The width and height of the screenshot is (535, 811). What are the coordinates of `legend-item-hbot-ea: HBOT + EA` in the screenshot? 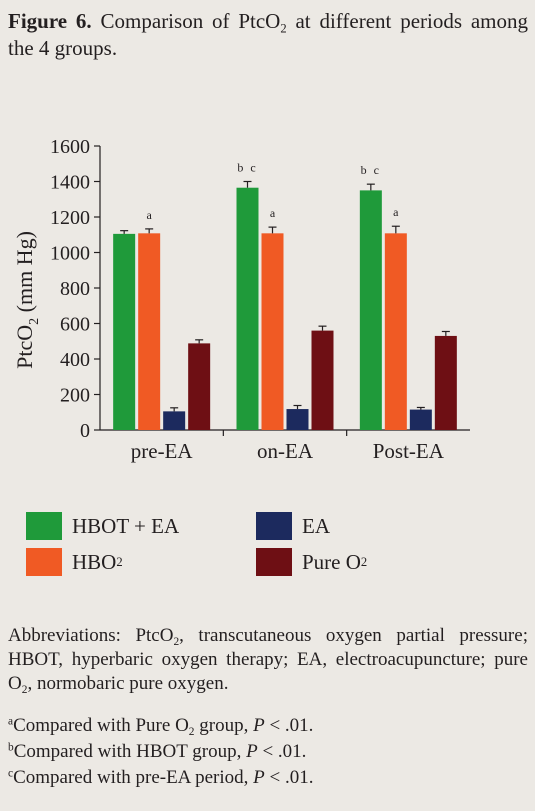 It's located at (102, 526).